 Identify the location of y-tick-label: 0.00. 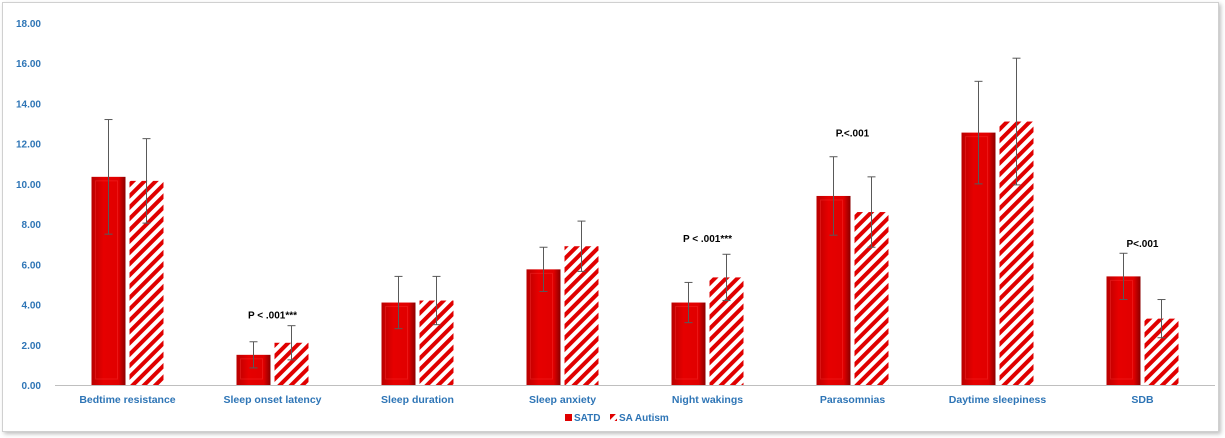
(32, 386).